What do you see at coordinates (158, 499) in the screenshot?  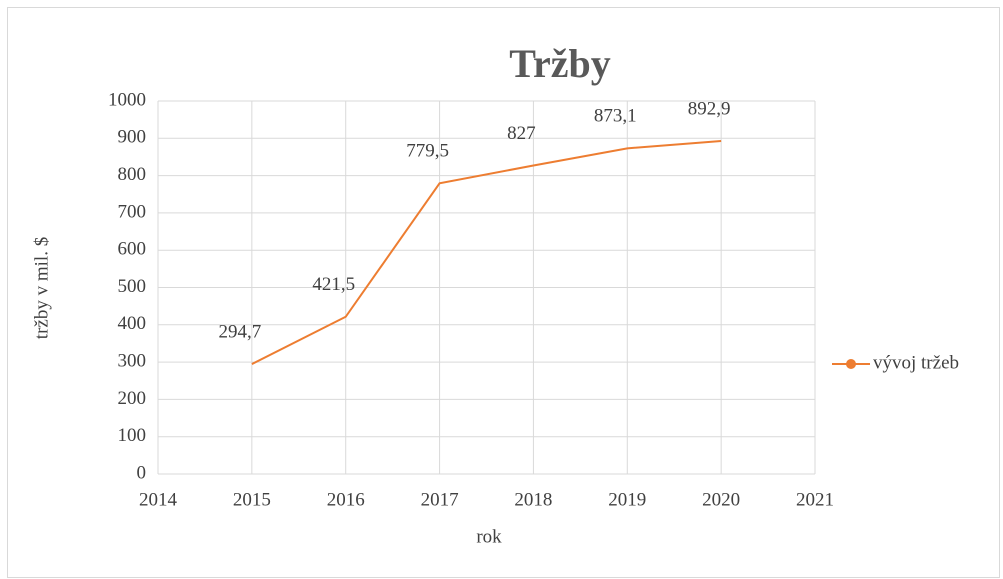 I see `x-tick-label: 2014` at bounding box center [158, 499].